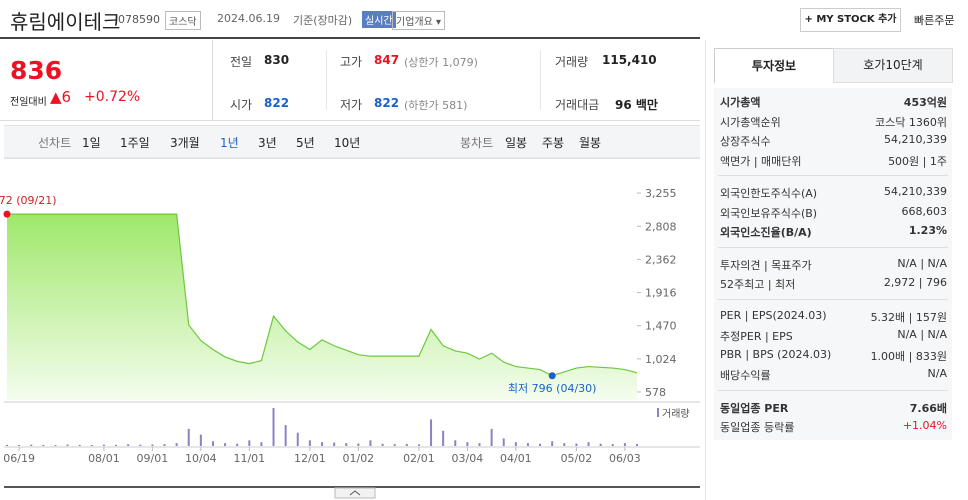  I want to click on collapse-icon, so click(355, 493).